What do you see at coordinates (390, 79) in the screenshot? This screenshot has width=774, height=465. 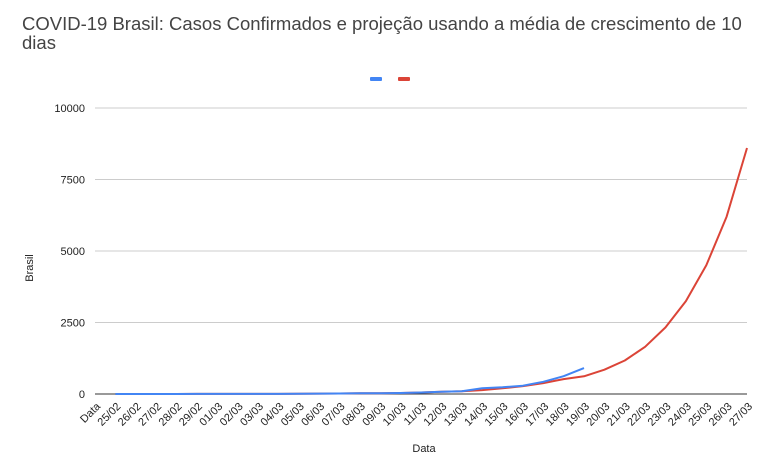 I see `legend` at bounding box center [390, 79].